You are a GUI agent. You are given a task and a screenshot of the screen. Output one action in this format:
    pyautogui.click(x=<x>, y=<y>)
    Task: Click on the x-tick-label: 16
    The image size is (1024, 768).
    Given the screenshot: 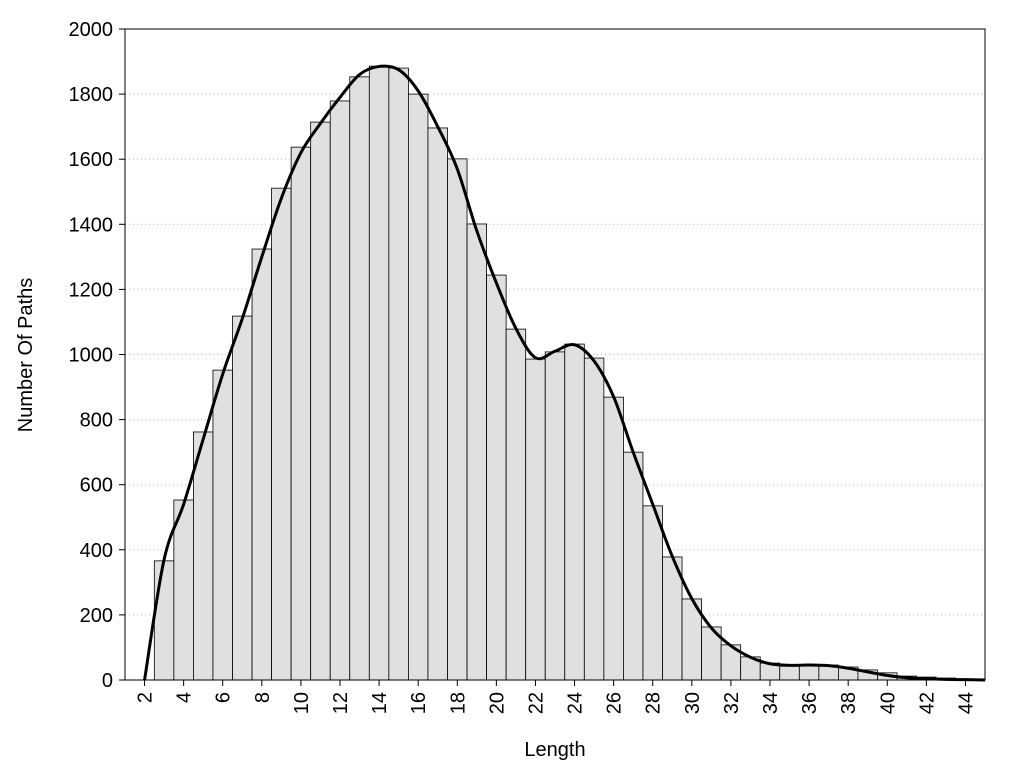 What is the action you would take?
    pyautogui.click(x=419, y=703)
    